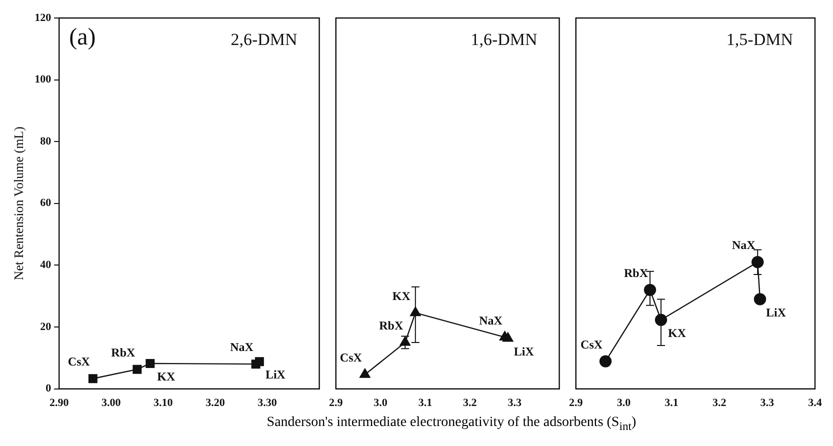 The height and width of the screenshot is (446, 833). What do you see at coordinates (264, 39) in the screenshot?
I see `text: 2,6-DMN` at bounding box center [264, 39].